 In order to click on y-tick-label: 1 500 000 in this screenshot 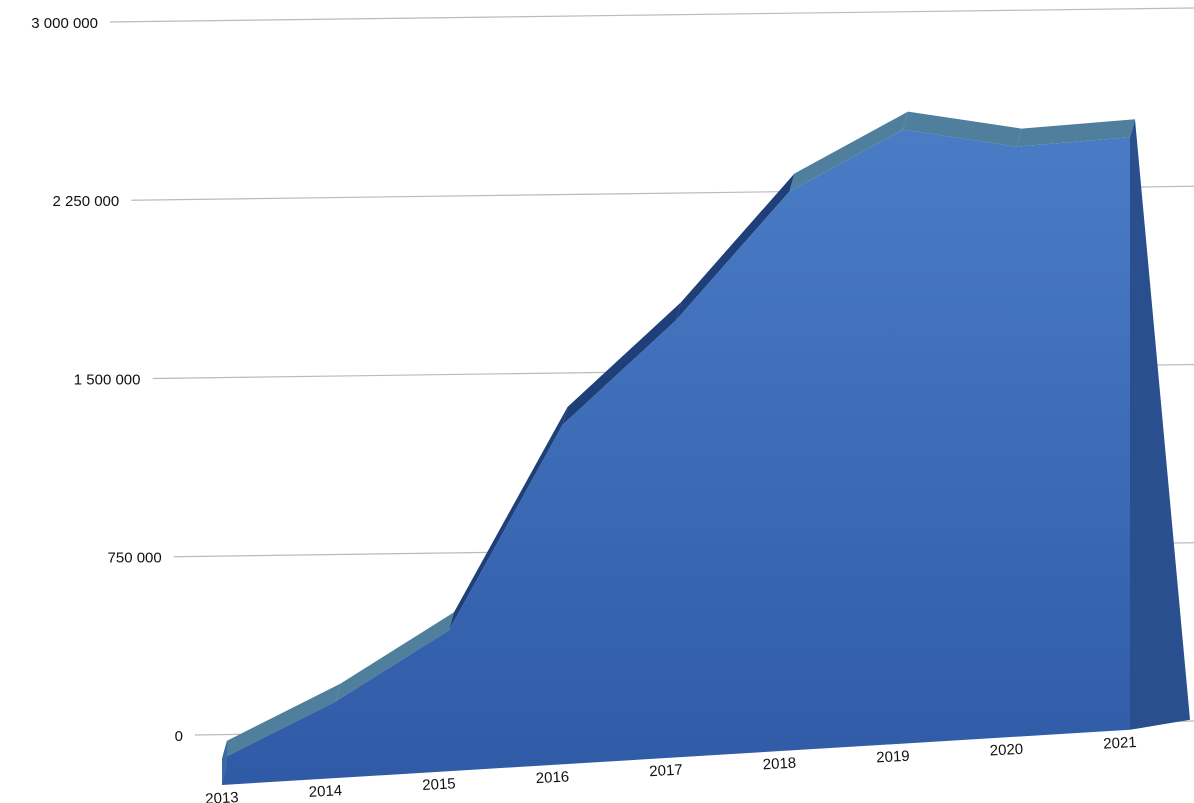, I will do `click(107, 379)`.